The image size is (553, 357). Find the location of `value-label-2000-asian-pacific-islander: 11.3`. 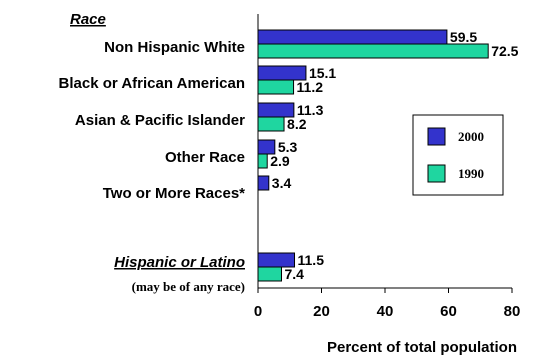

value-label-2000-asian-pacific-islander: 11.3 is located at coordinates (310, 110).